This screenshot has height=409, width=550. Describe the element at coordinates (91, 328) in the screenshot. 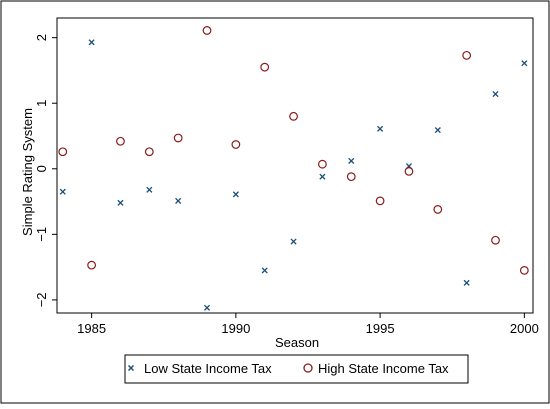

I see `x-tick-label: 1985` at that location.